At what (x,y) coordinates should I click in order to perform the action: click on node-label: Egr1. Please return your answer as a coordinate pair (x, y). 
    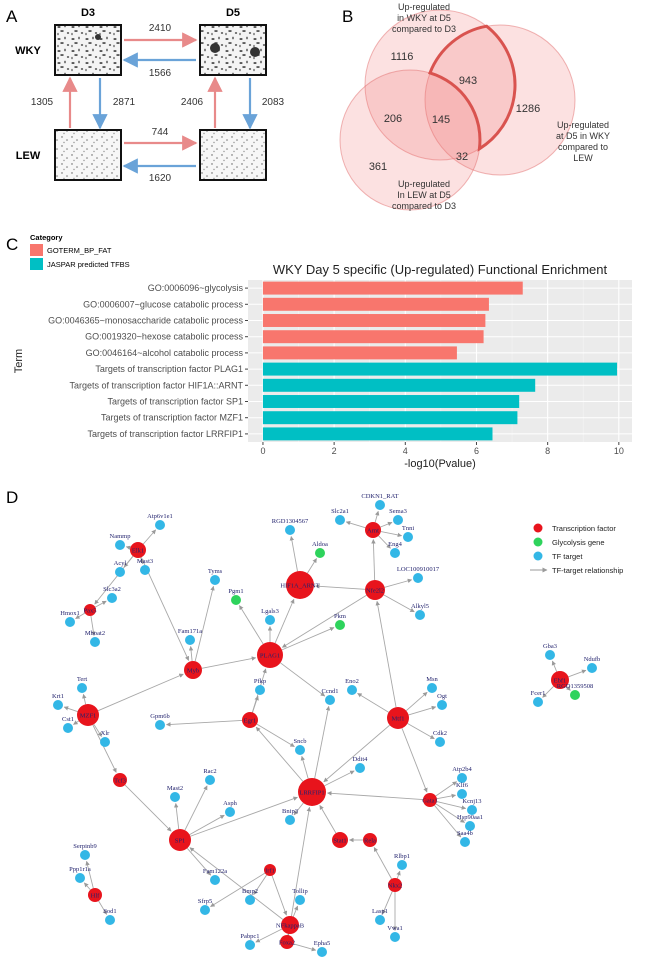
    Looking at the image, I should click on (250, 721).